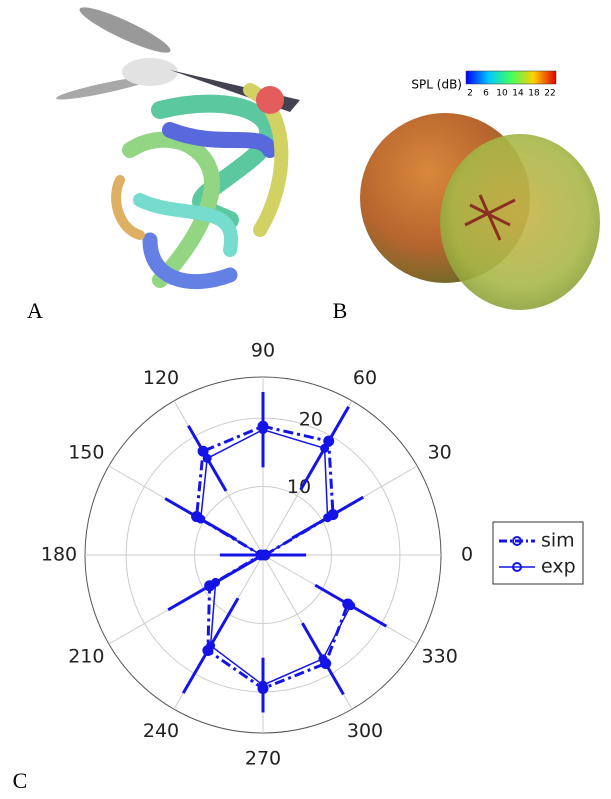  What do you see at coordinates (365, 731) in the screenshot?
I see `theta-tick-label: 300` at bounding box center [365, 731].